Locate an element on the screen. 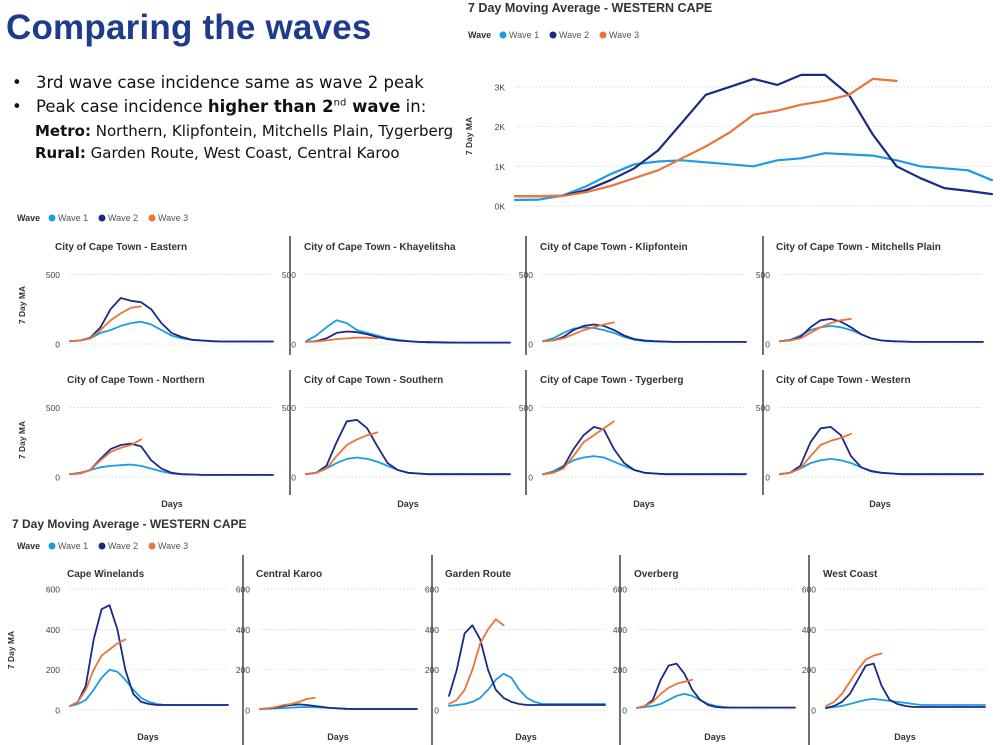 Image resolution: width=1000 pixels, height=745 pixels. legend-label: Wave 1 is located at coordinates (73, 546).